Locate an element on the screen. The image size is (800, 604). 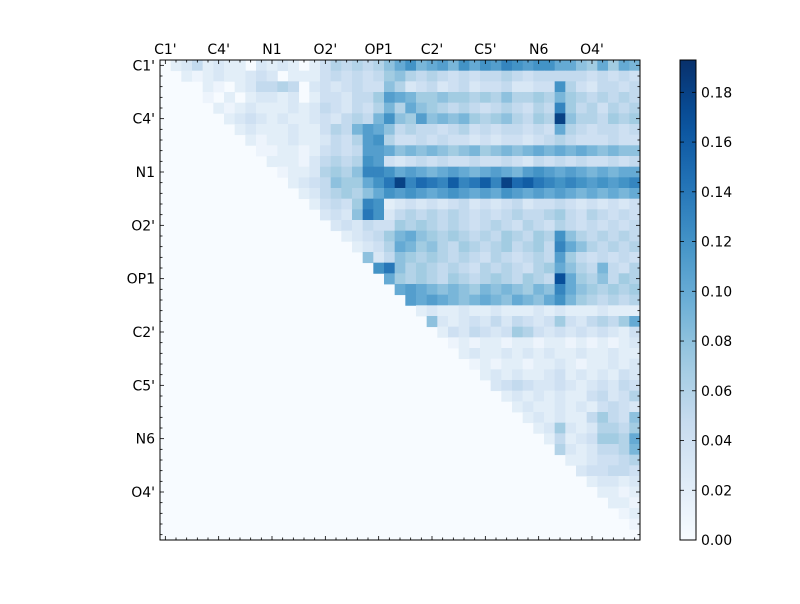
colorbar-tick-label: 0.16 is located at coordinates (716, 143).